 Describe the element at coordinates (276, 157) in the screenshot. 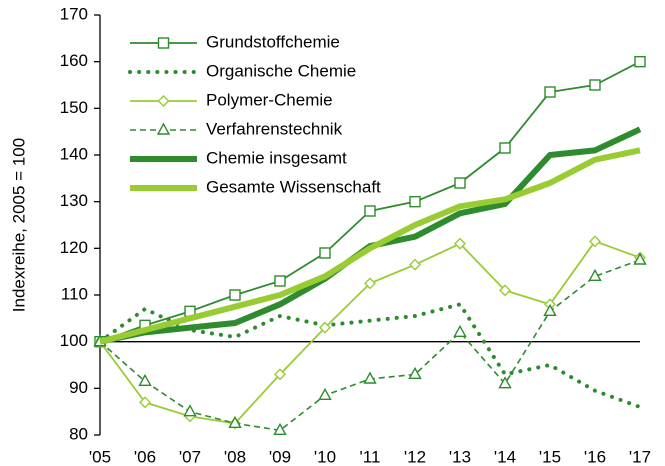

I see `legend-label: Chemie insgesamt` at that location.